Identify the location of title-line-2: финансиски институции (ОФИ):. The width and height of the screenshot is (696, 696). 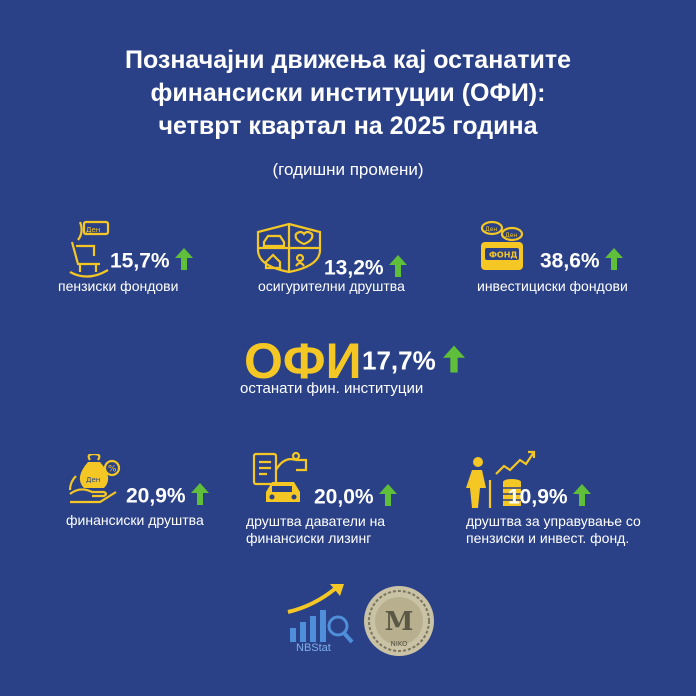
(348, 93).